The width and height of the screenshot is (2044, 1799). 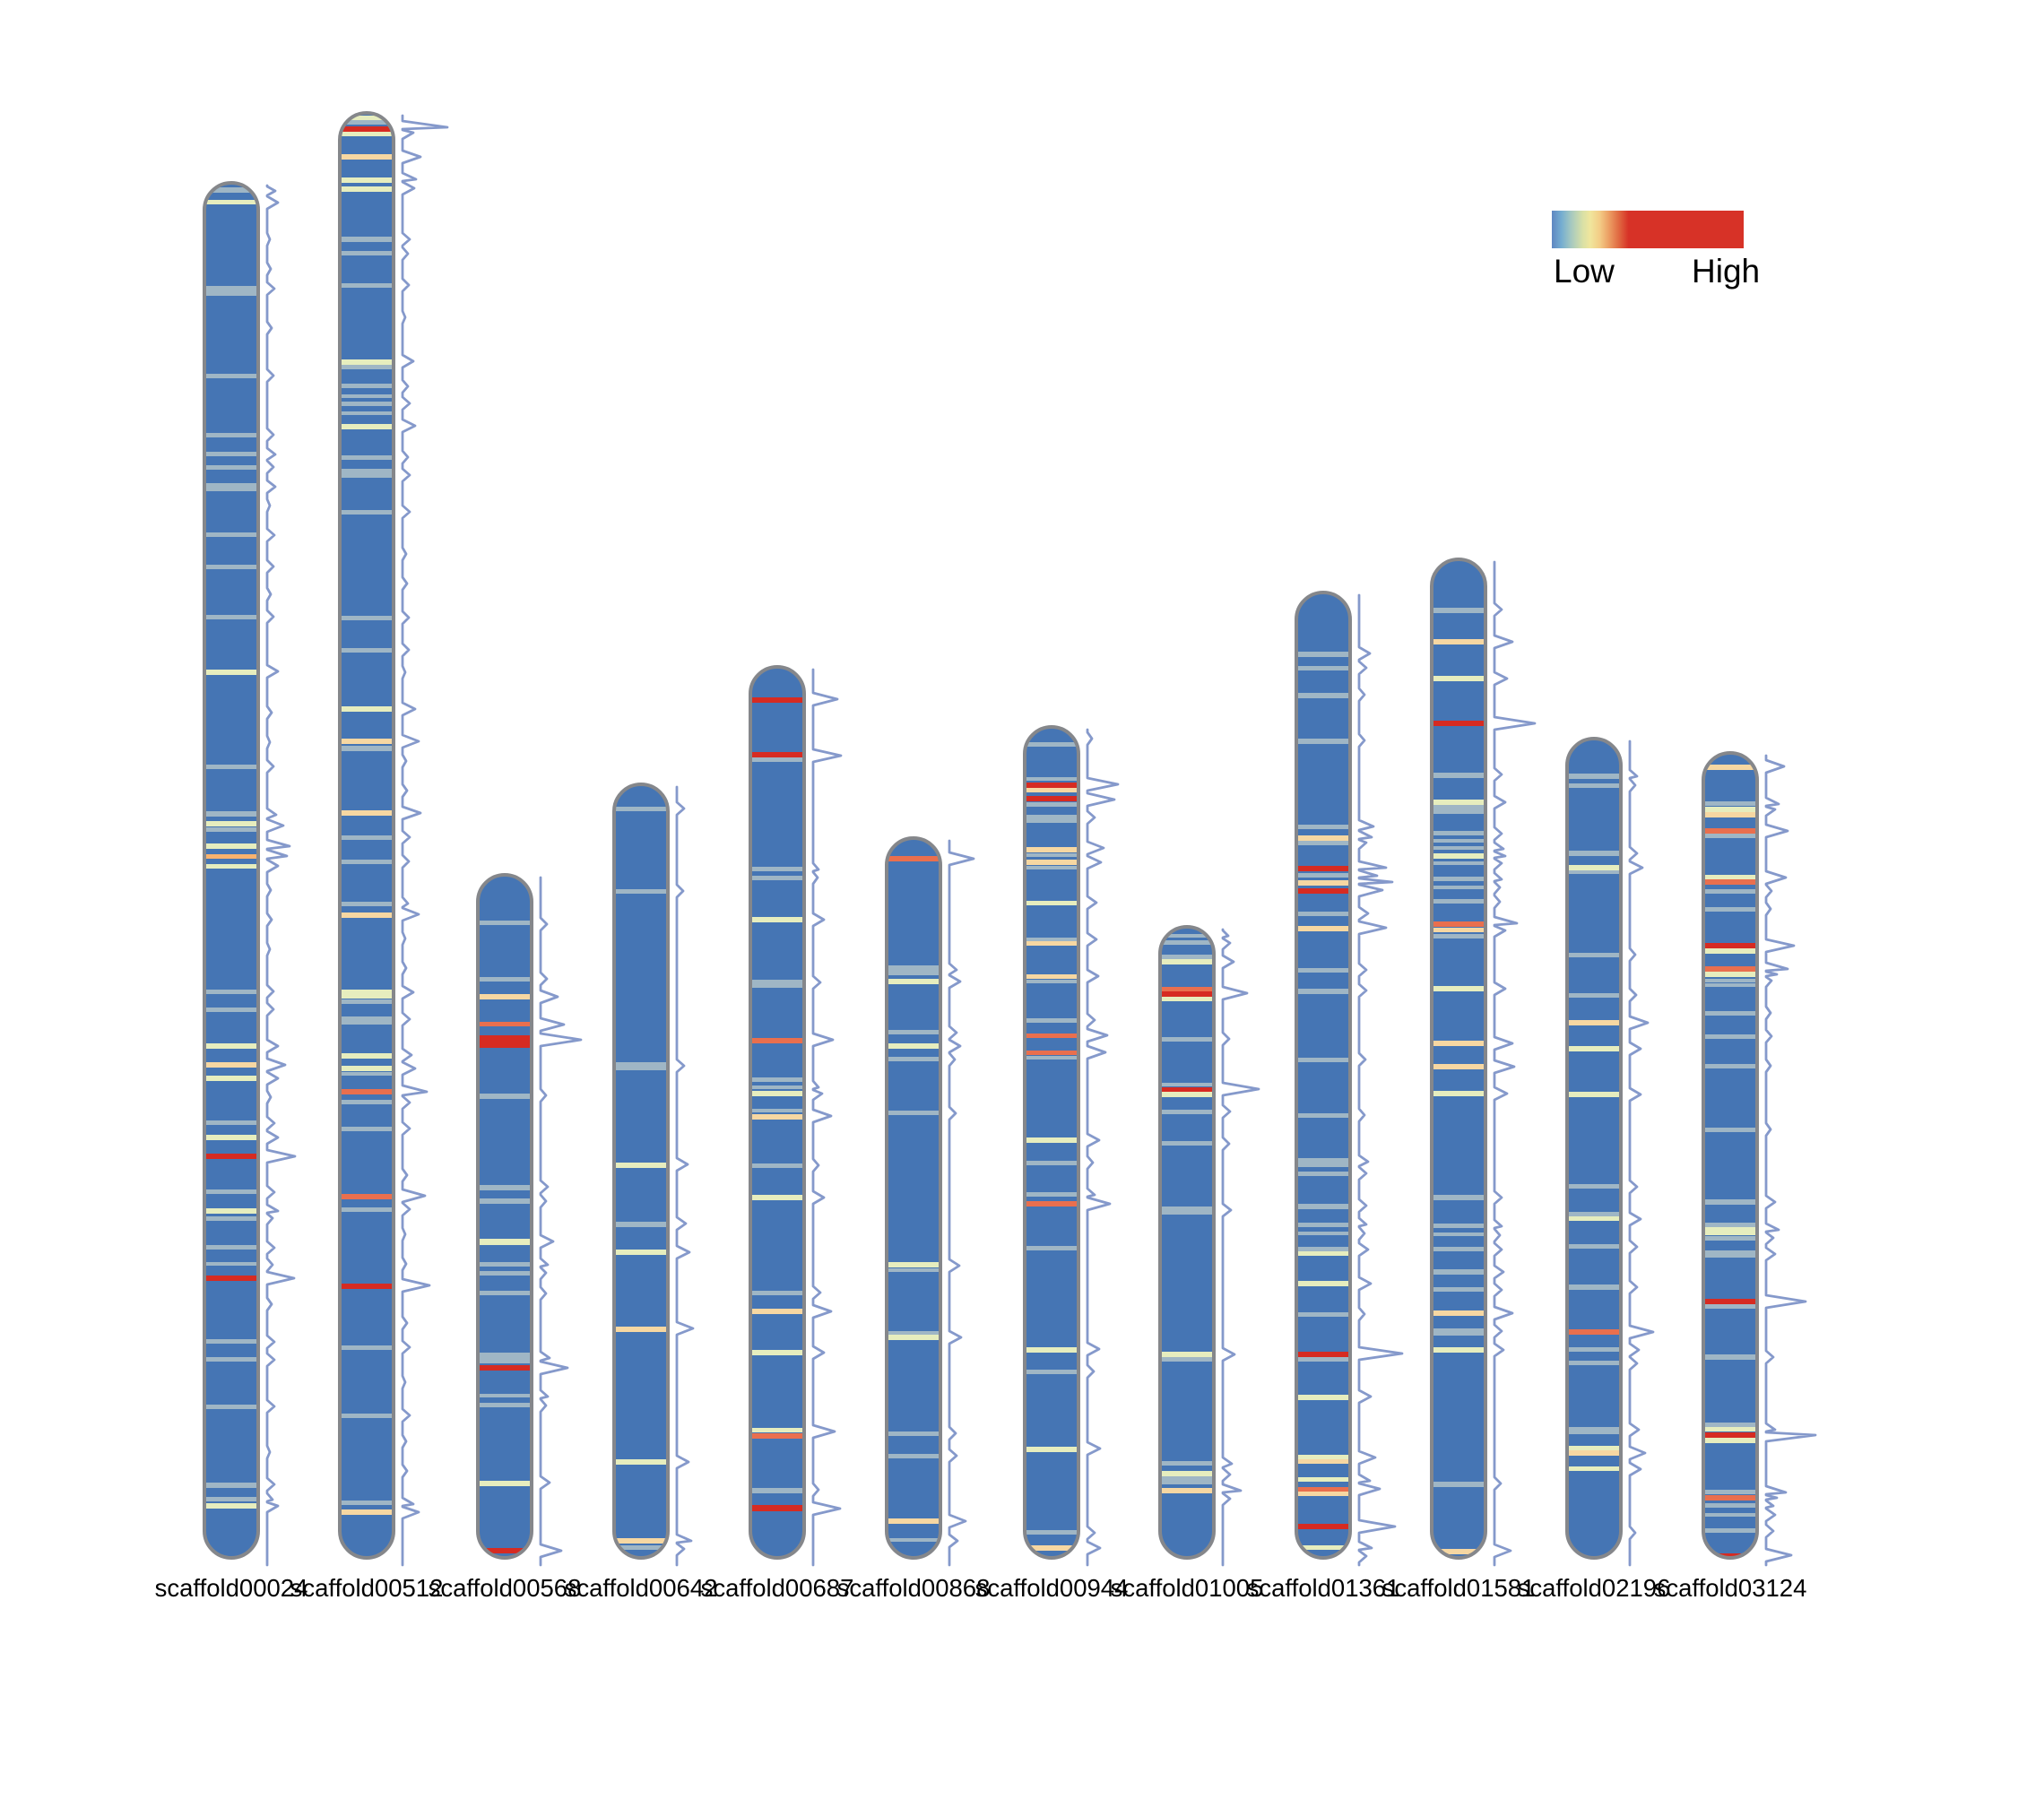 I want to click on svg-text: High, so click(x=1726, y=272).